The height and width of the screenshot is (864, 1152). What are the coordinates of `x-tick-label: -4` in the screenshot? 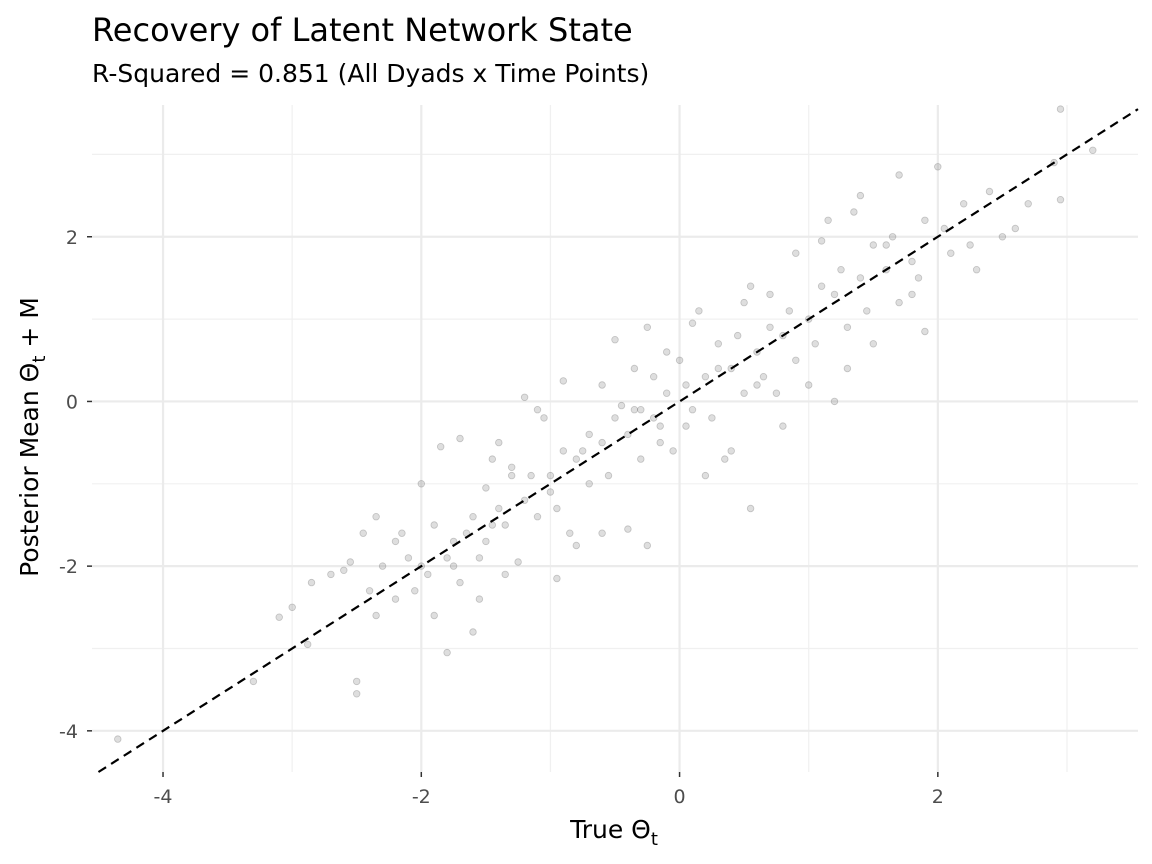 It's located at (163, 797).